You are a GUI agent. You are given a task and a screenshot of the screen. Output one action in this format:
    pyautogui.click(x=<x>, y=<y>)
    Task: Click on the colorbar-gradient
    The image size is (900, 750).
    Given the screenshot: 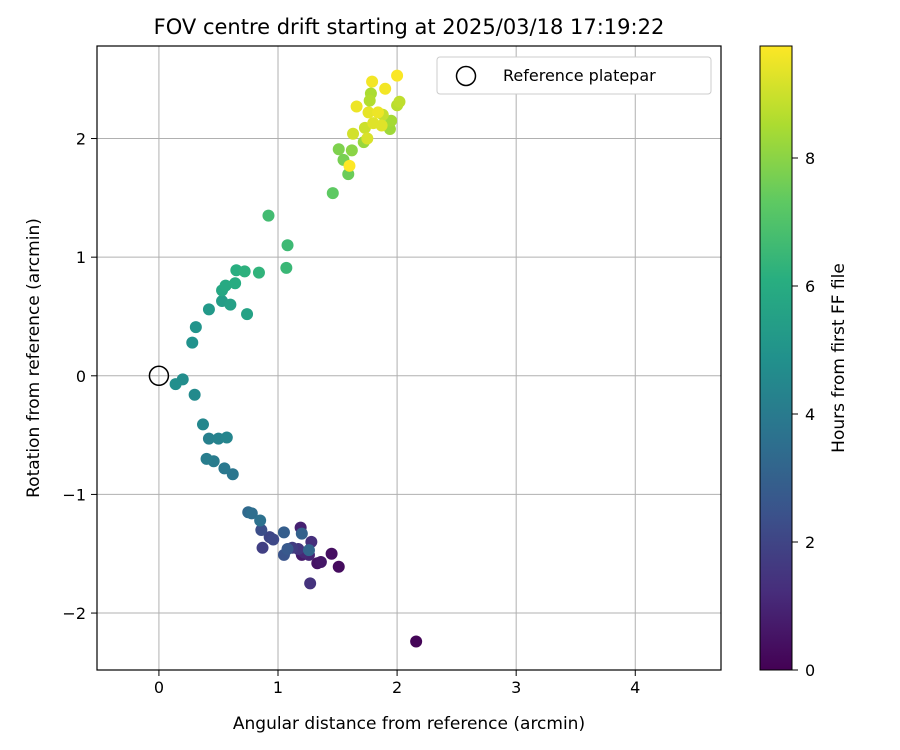 What is the action you would take?
    pyautogui.click(x=776, y=358)
    